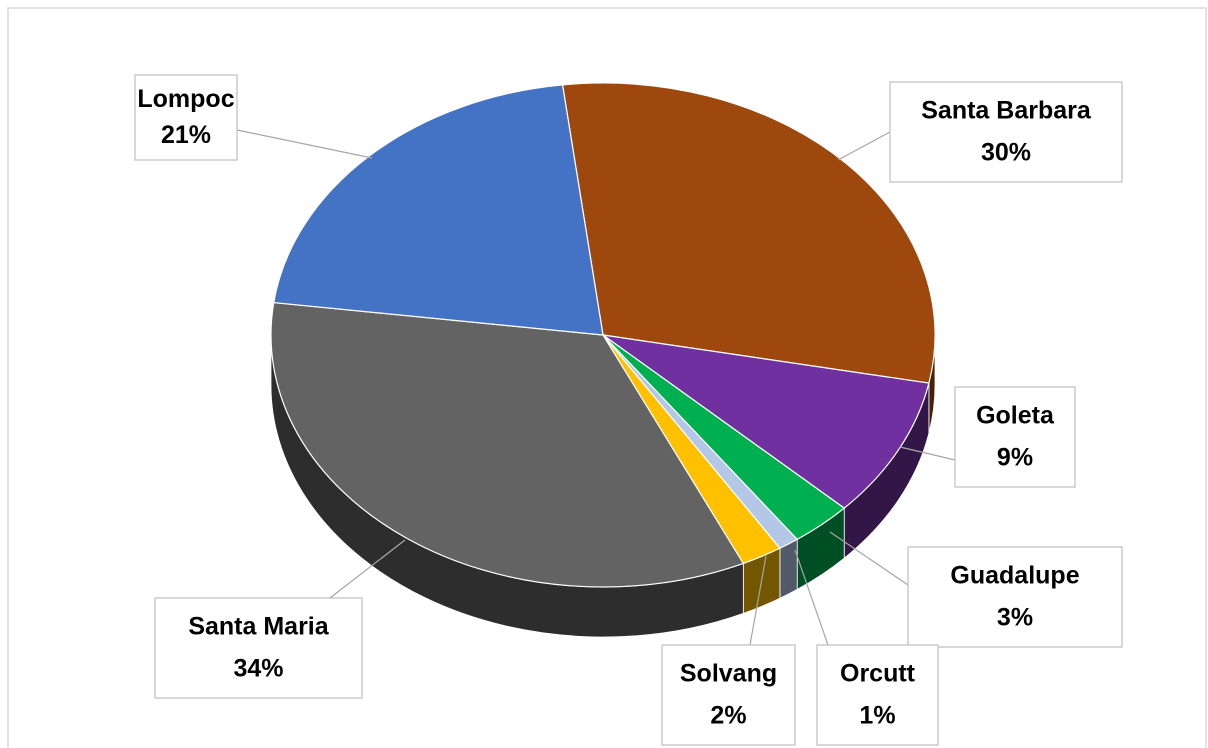 This screenshot has width=1208, height=748. I want to click on label-value: 2%, so click(728, 716).